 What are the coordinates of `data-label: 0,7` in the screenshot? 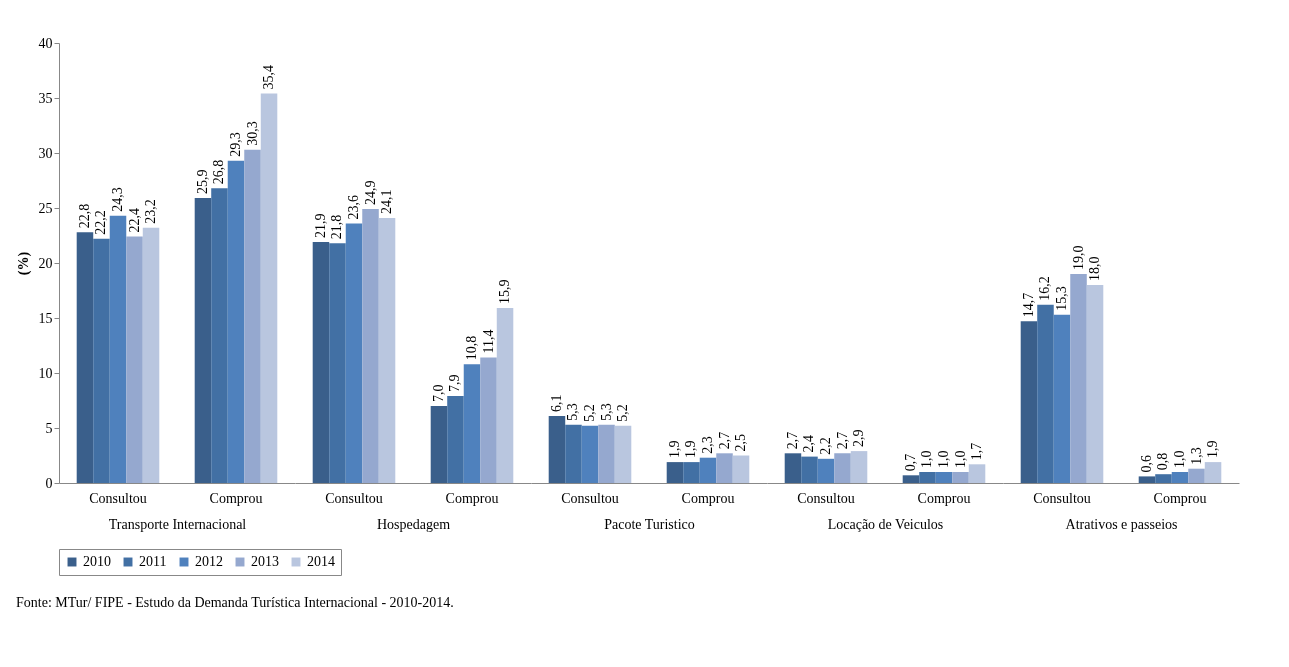 It's located at (910, 462).